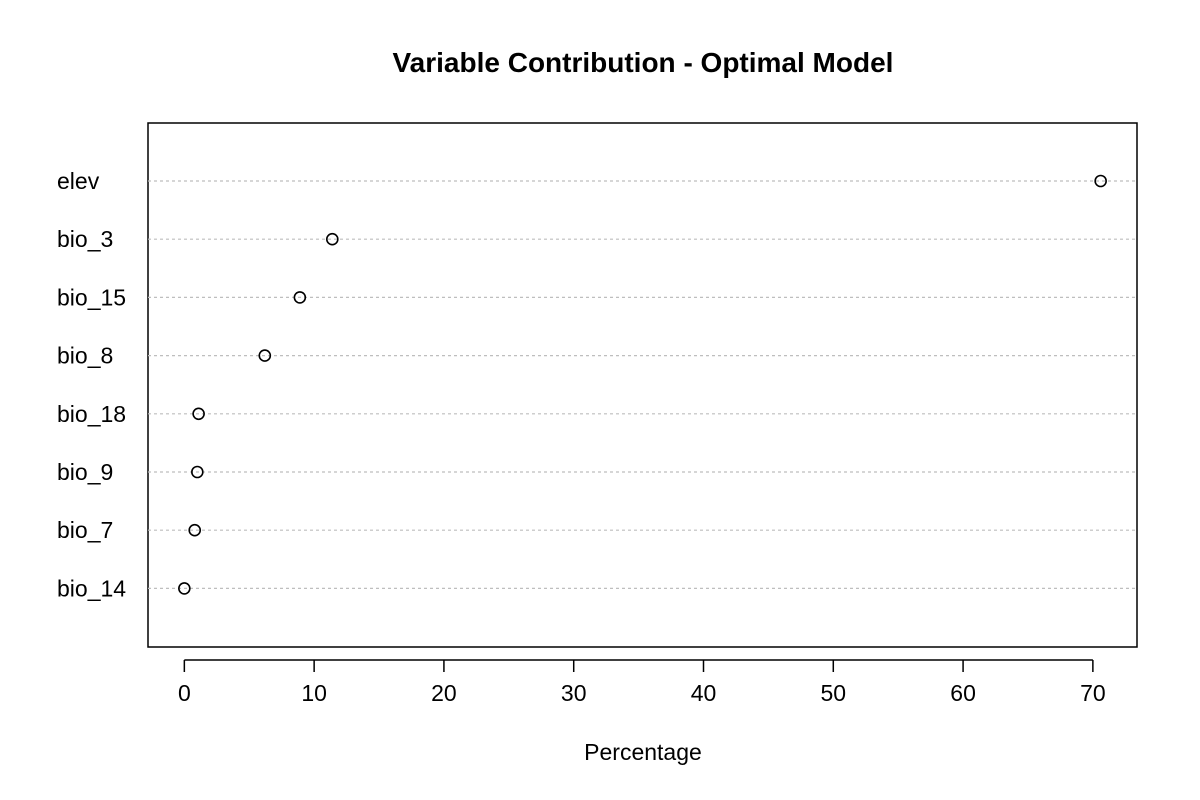  I want to click on category-label-elev: elev, so click(78, 181).